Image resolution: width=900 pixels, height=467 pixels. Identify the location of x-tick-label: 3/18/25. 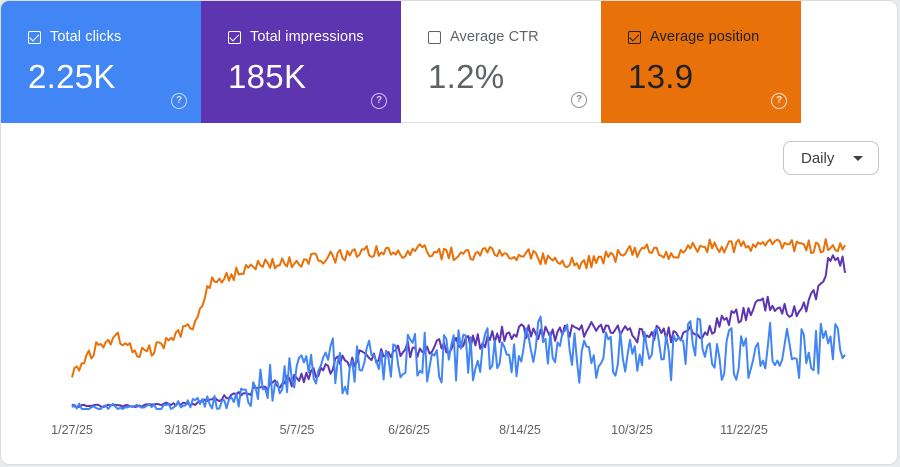
(185, 430).